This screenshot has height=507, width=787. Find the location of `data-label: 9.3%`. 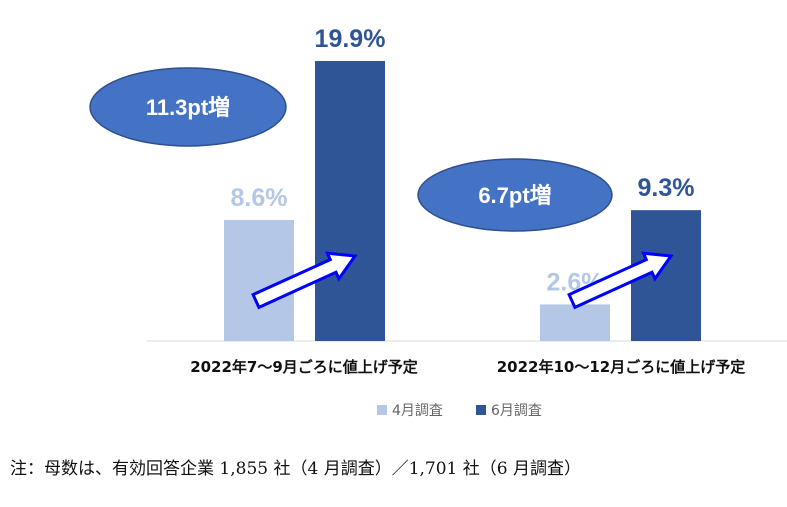

data-label: 9.3% is located at coordinates (666, 188).